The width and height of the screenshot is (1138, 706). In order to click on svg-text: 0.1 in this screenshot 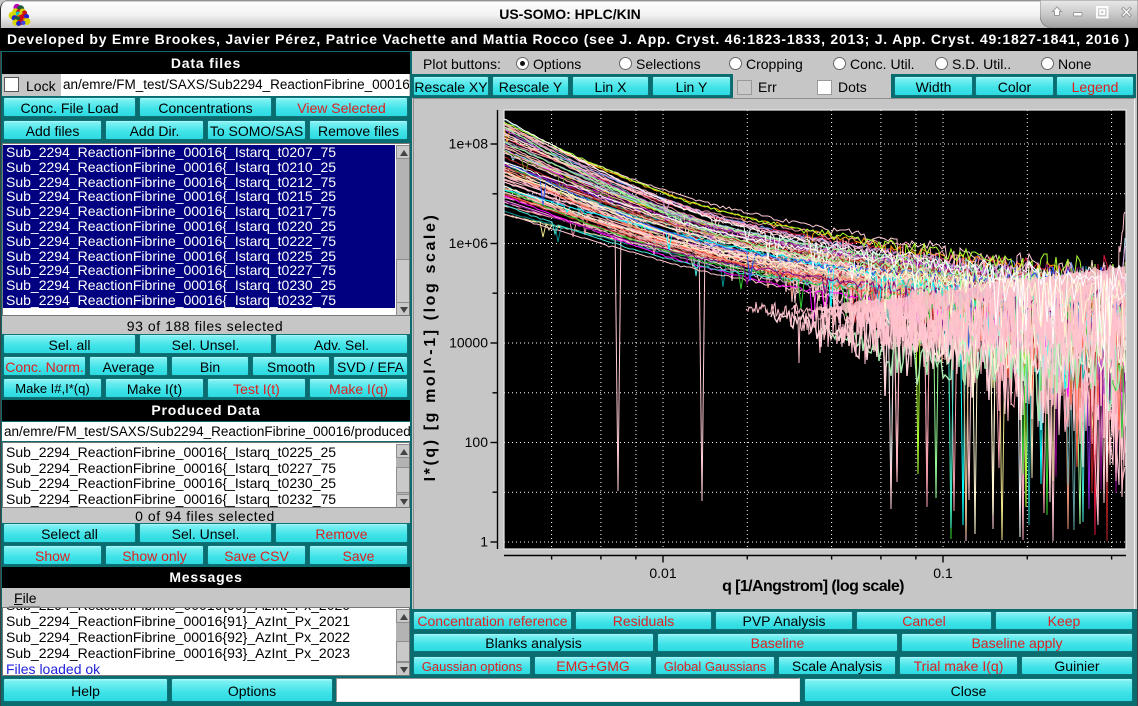, I will do `click(943, 573)`.